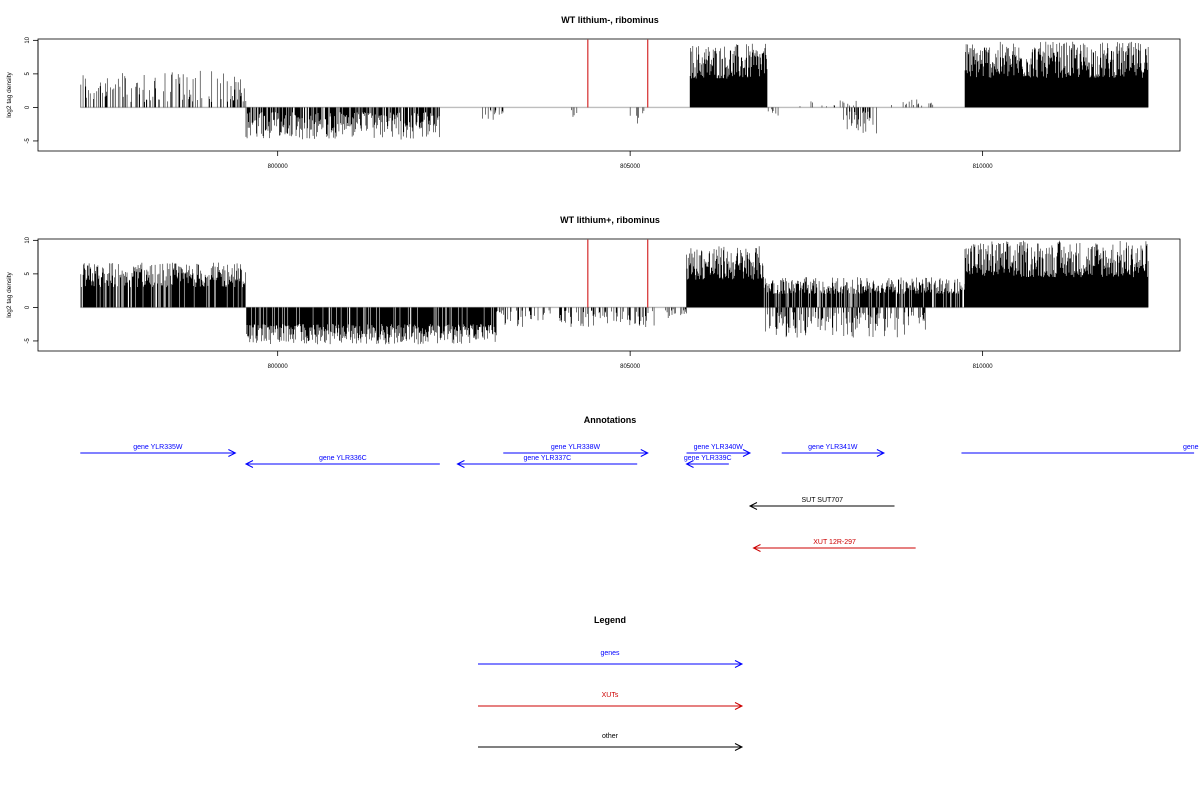 Image resolution: width=1200 pixels, height=800 pixels. I want to click on annotation-label: gene YLR335W, so click(158, 447).